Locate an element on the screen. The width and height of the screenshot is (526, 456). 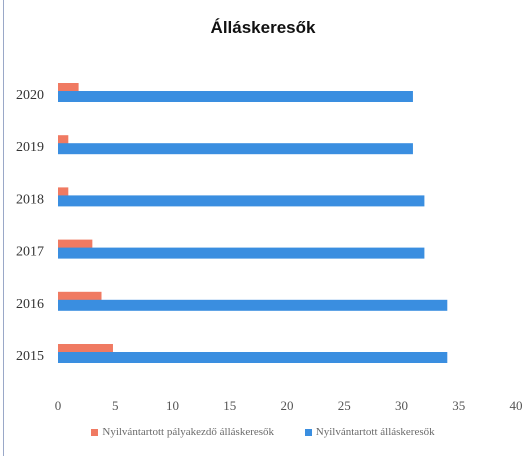
legend-item-series-1: Nyilvántartott pályakezdő álláskeresők is located at coordinates (182, 432).